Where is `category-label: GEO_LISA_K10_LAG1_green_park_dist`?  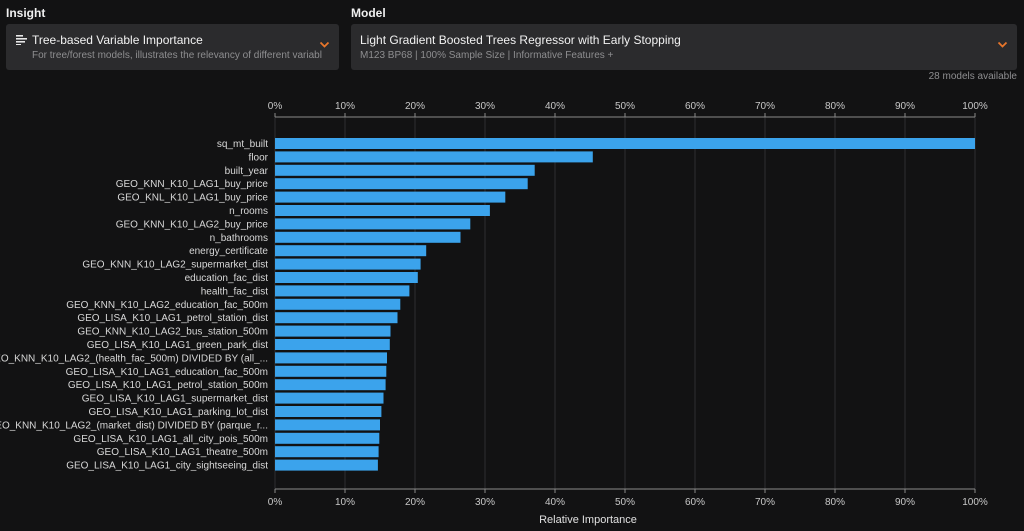 category-label: GEO_LISA_K10_LAG1_green_park_dist is located at coordinates (177, 345).